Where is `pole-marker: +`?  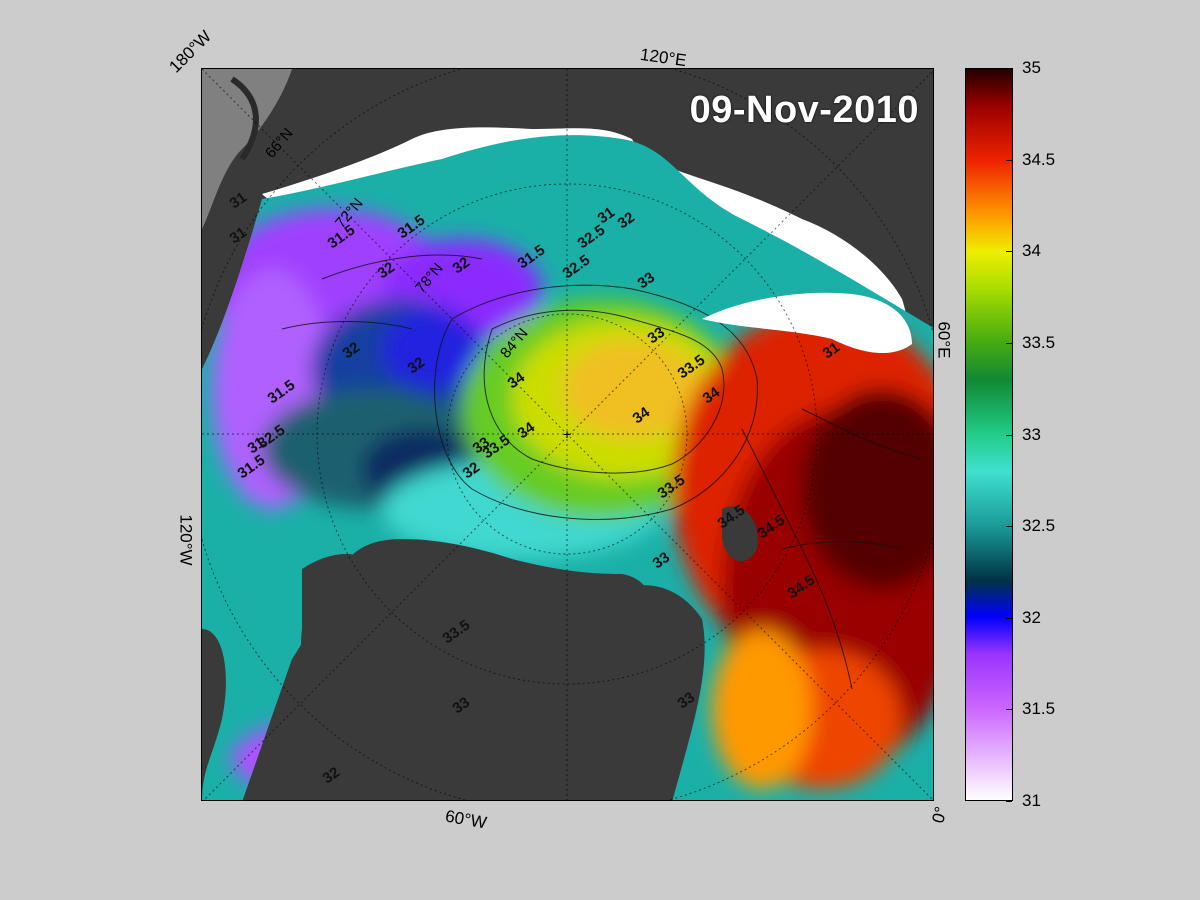 pole-marker: + is located at coordinates (567, 434).